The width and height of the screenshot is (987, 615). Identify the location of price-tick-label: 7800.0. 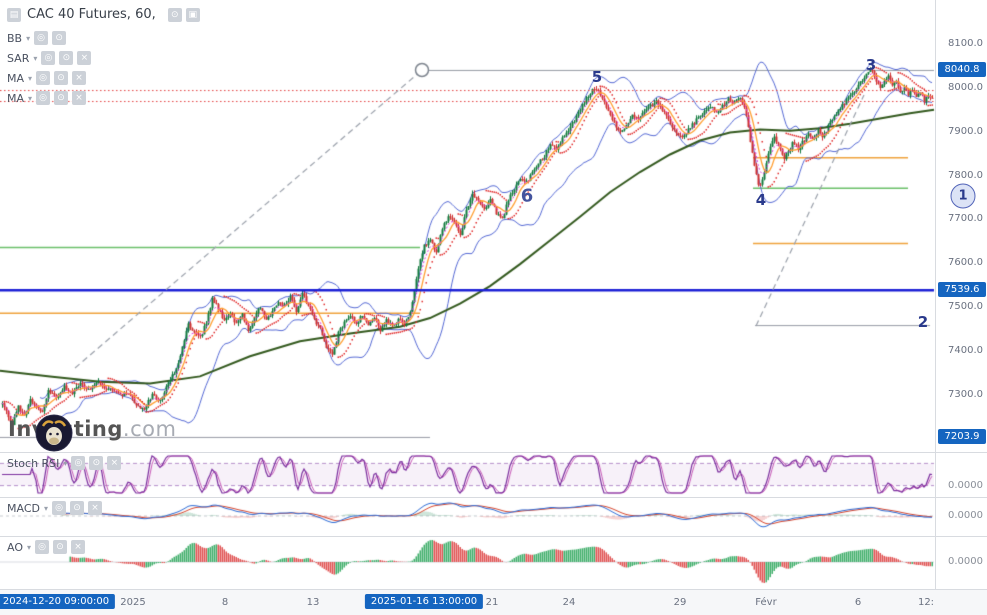
(965, 175).